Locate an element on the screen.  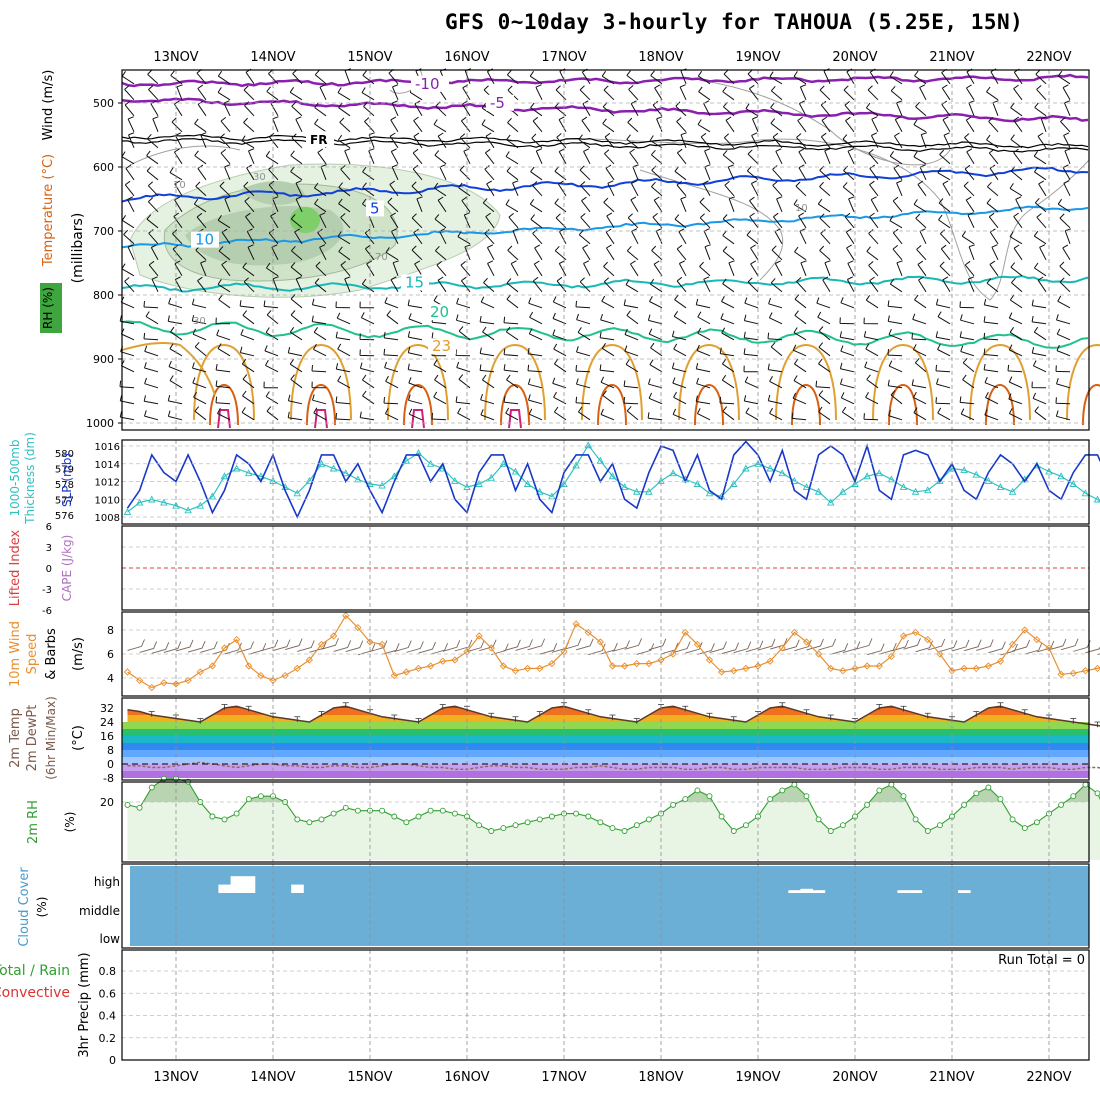
isotherm-line is located at coordinates (605, 141).